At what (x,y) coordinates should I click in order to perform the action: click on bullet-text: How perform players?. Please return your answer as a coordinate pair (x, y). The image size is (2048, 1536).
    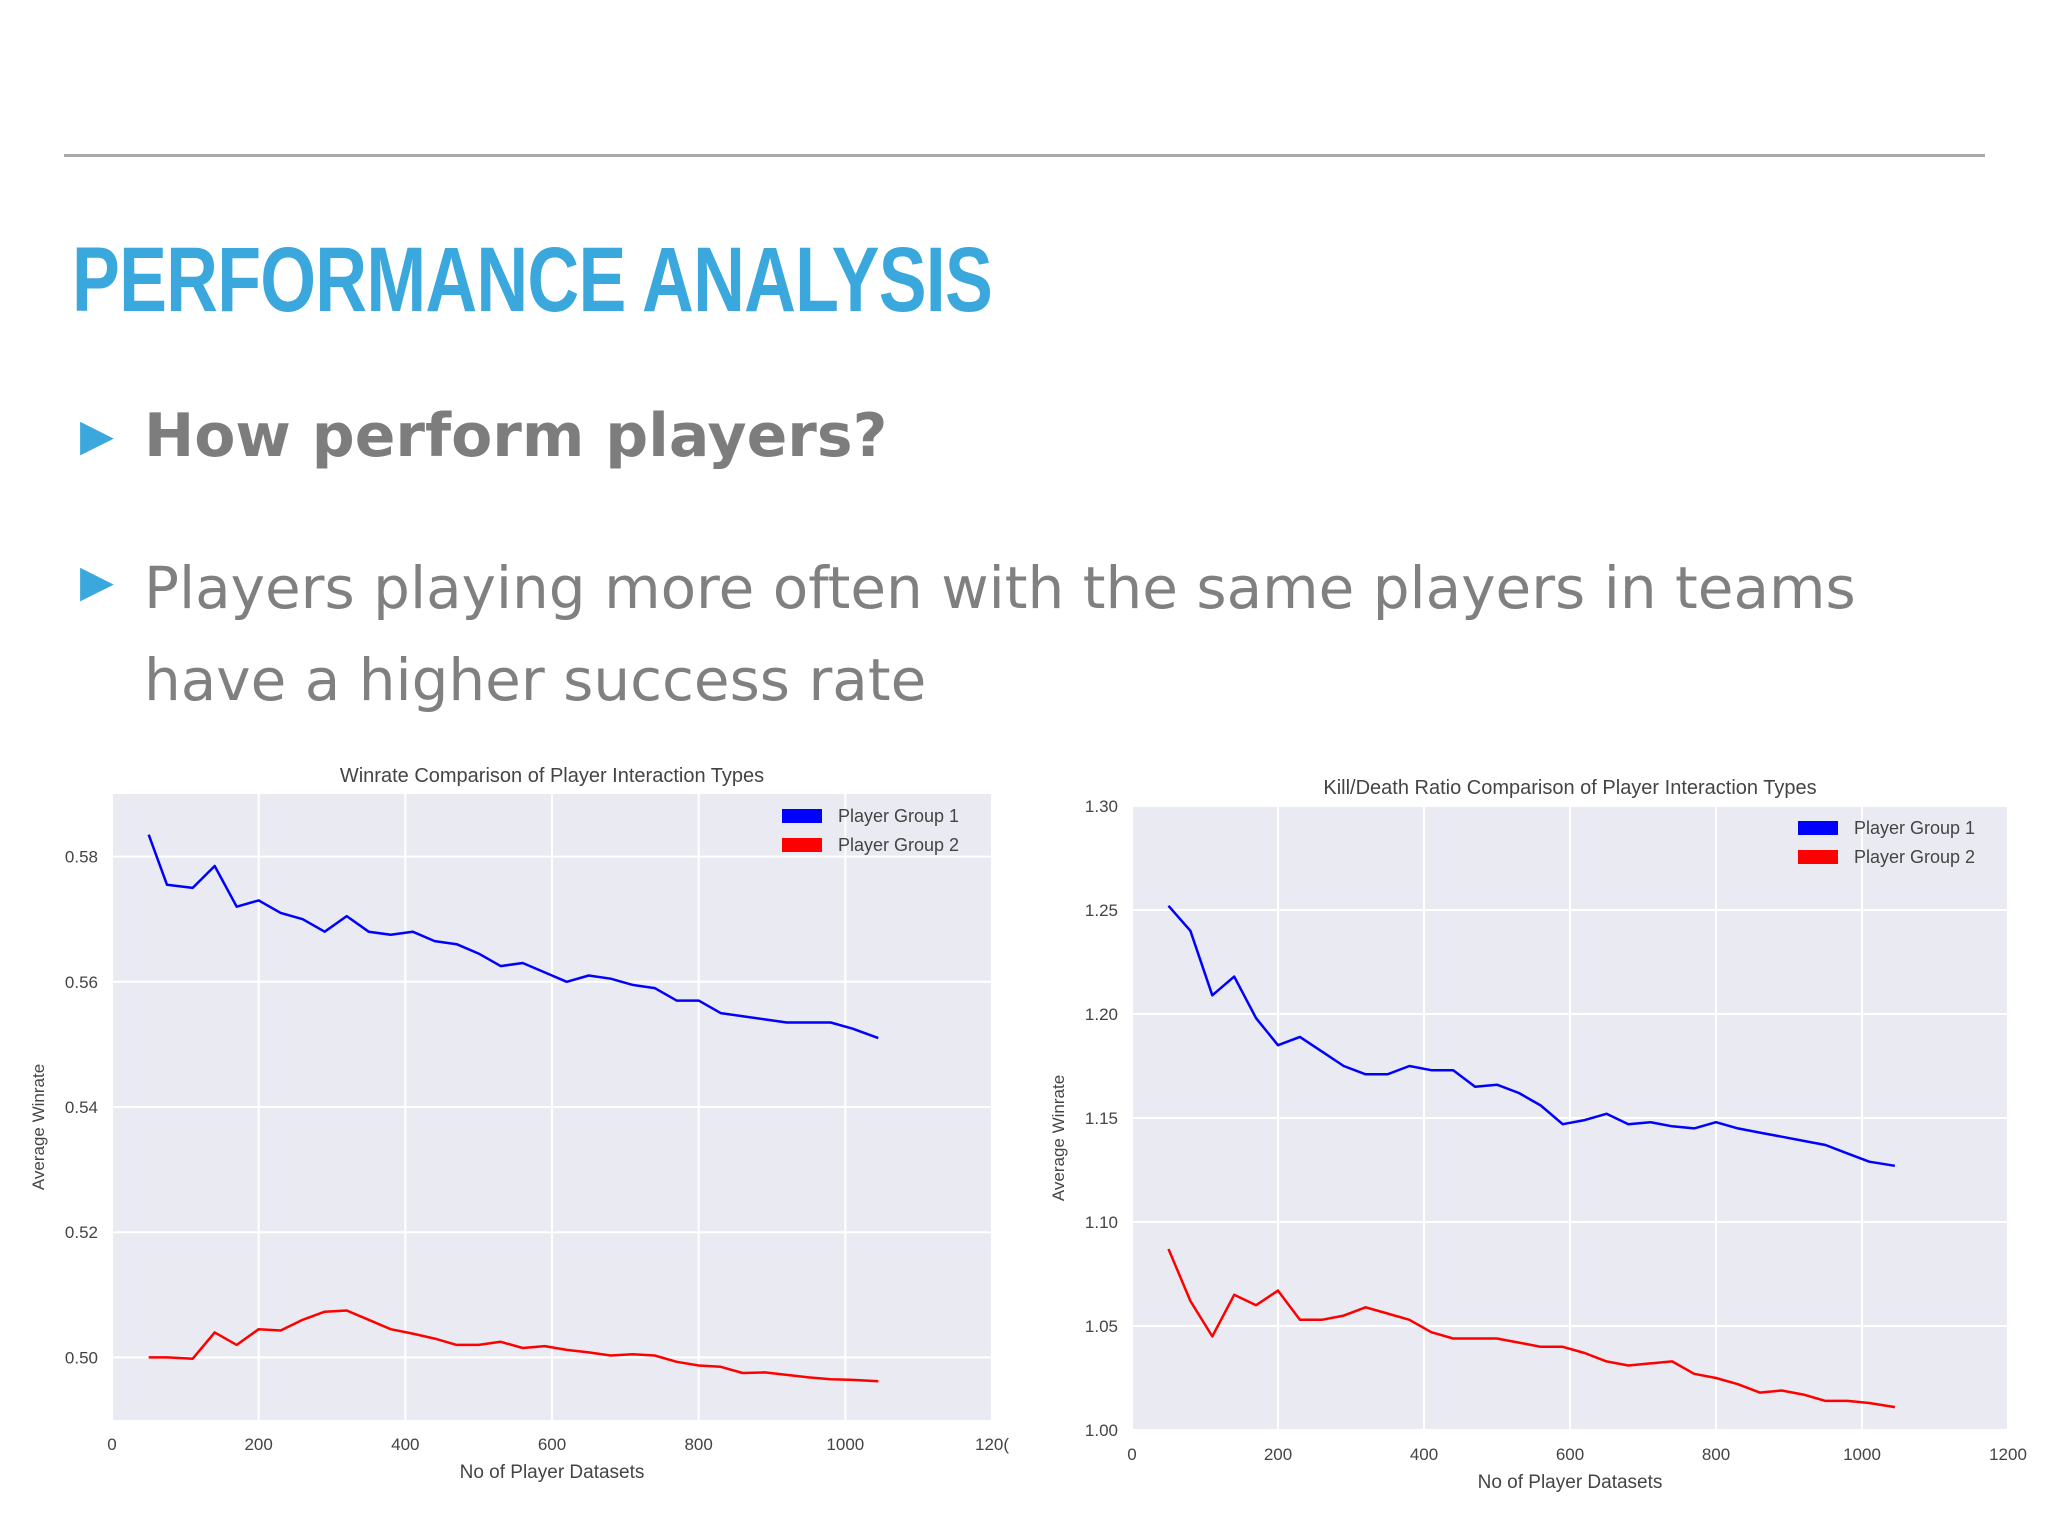
    Looking at the image, I should click on (516, 436).